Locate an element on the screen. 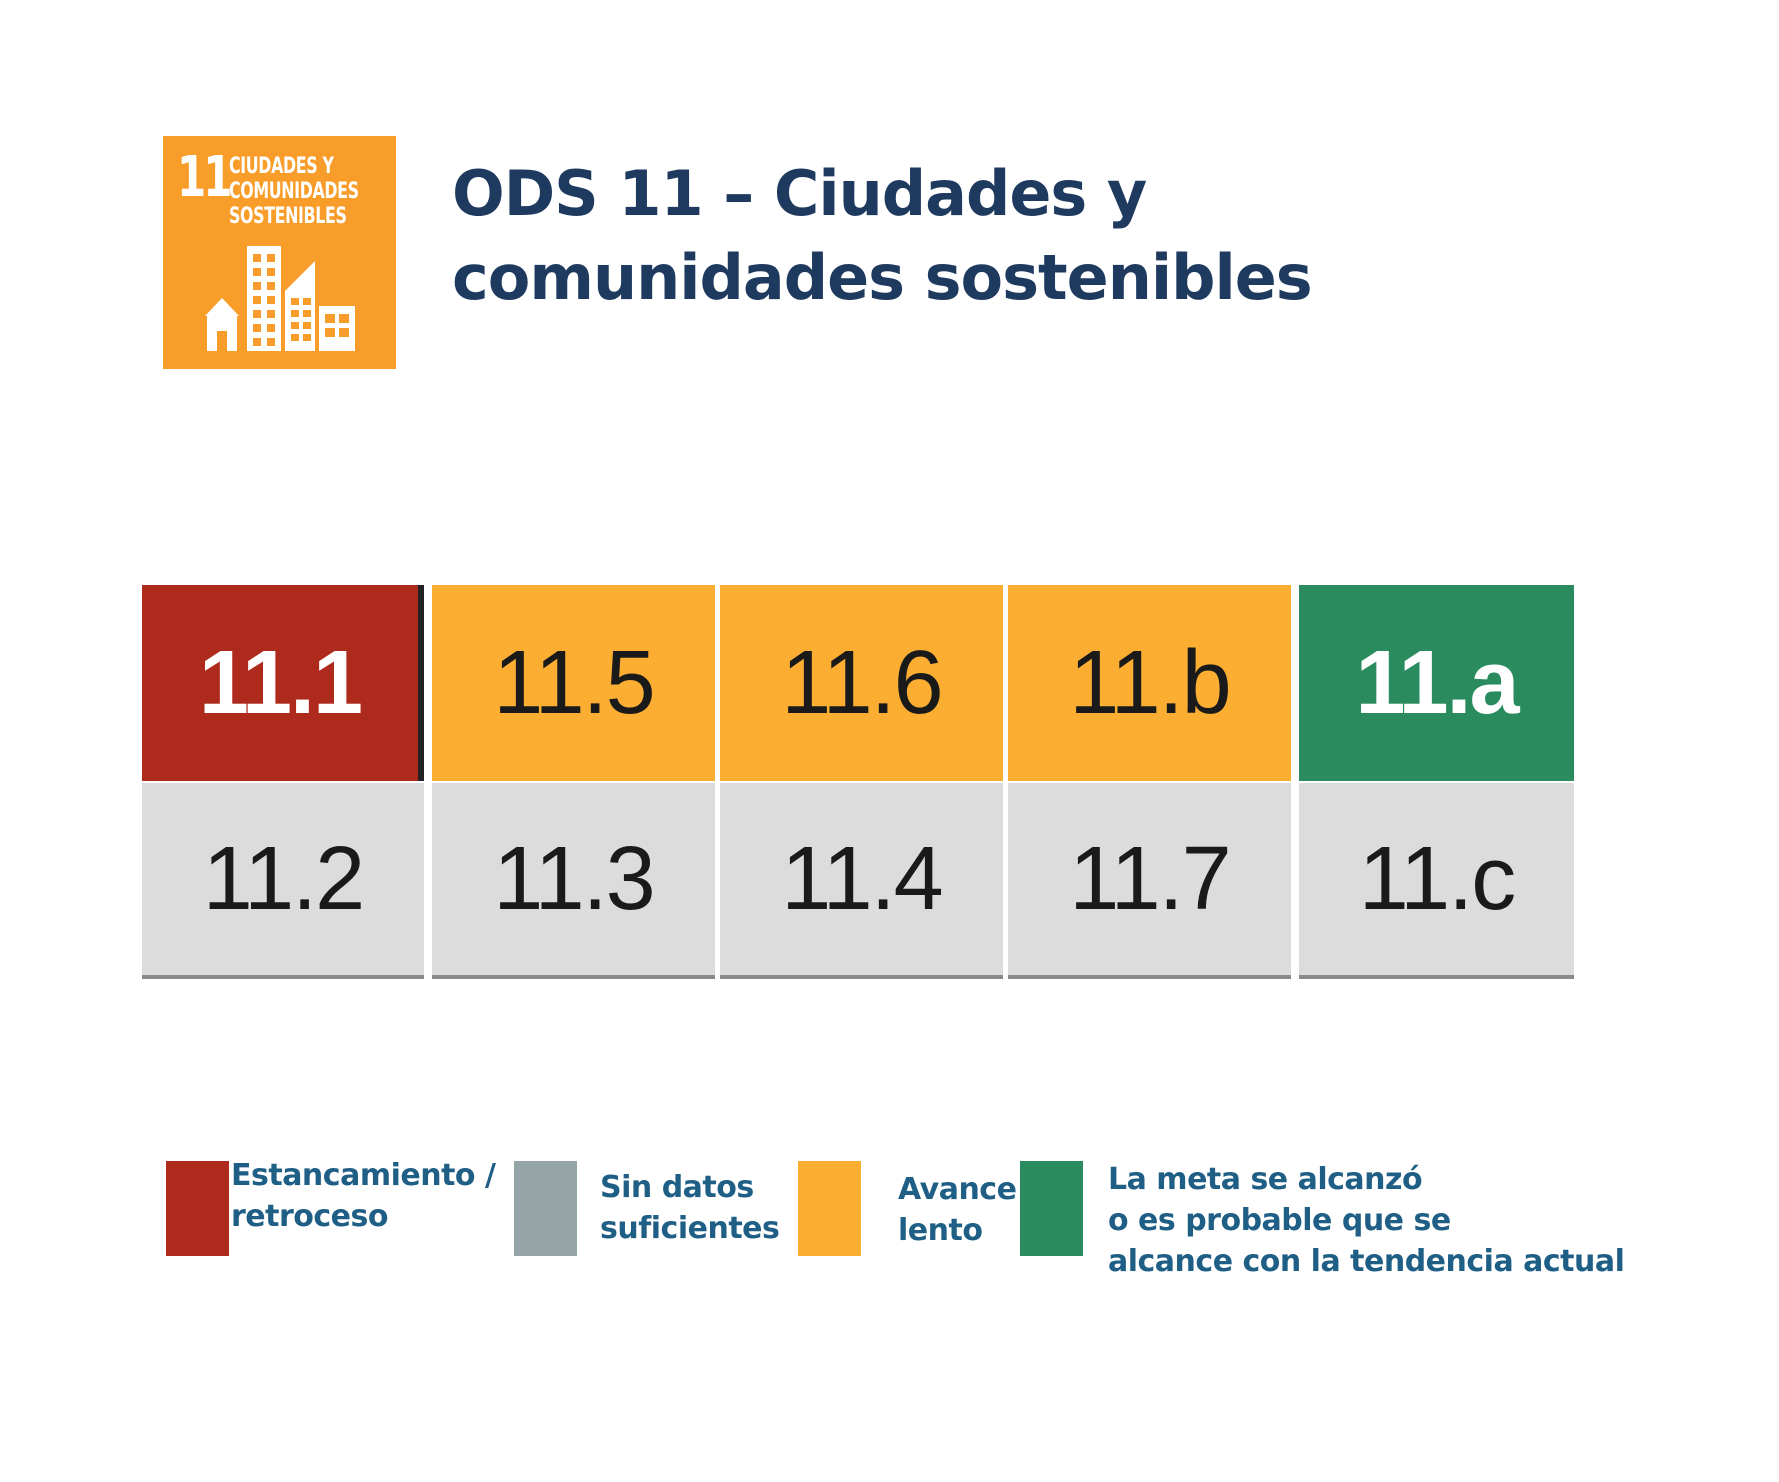 This screenshot has height=1482, width=1779. sdg-11-logo: 11 CIUDADES Y COMUNIDADES SOSTENIBLES is located at coordinates (279, 252).